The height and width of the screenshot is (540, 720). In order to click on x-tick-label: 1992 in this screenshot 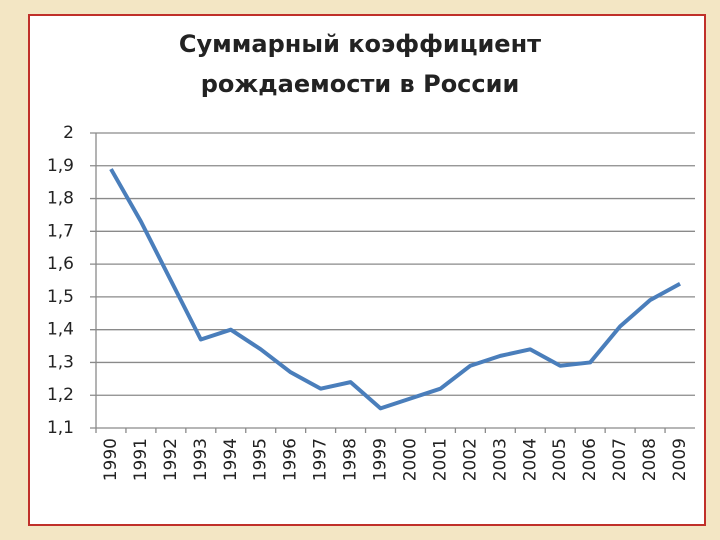, I will do `click(171, 459)`.